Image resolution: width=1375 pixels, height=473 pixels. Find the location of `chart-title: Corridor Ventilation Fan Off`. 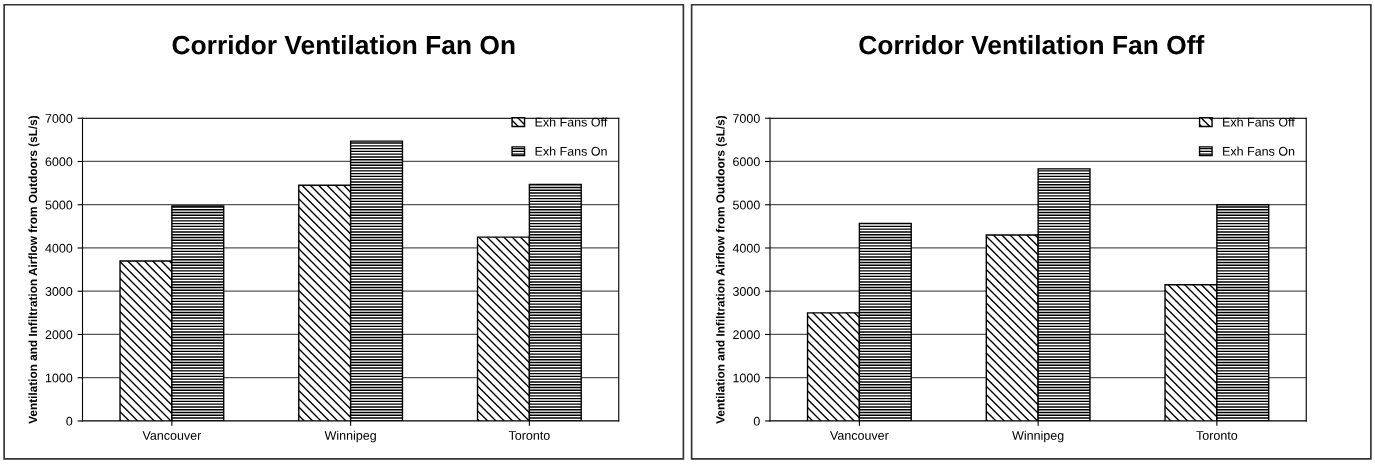

chart-title: Corridor Ventilation Fan Off is located at coordinates (1032, 45).